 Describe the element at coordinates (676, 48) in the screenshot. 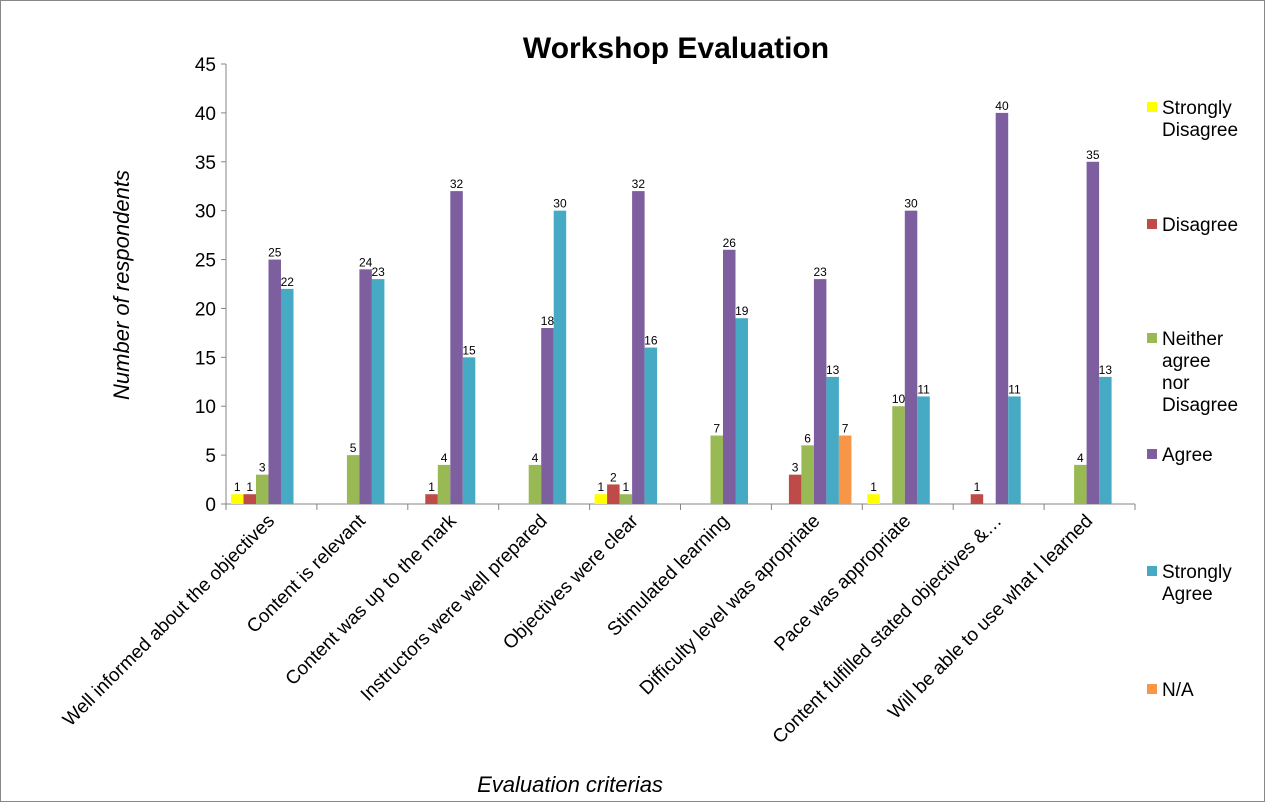

I see `chart-title: Workshop Evaluation` at that location.